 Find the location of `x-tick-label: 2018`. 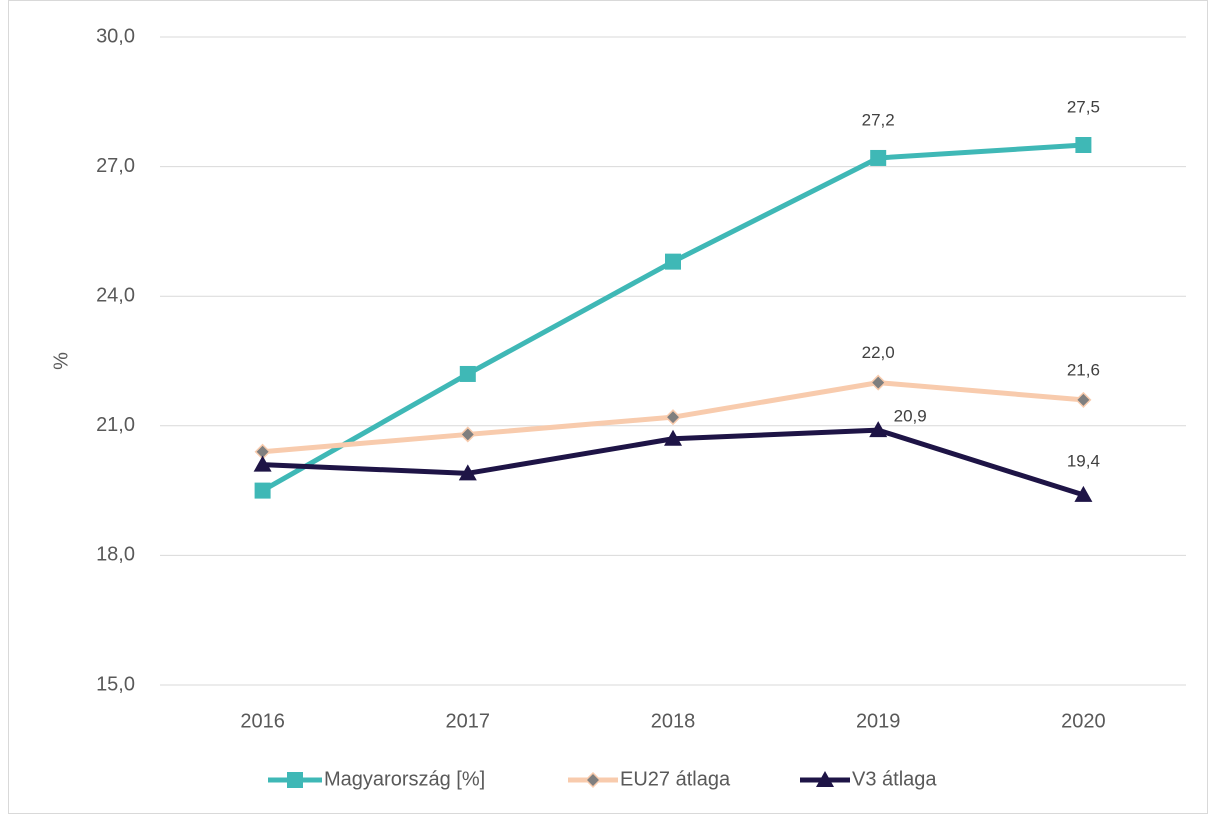

x-tick-label: 2018 is located at coordinates (673, 721).